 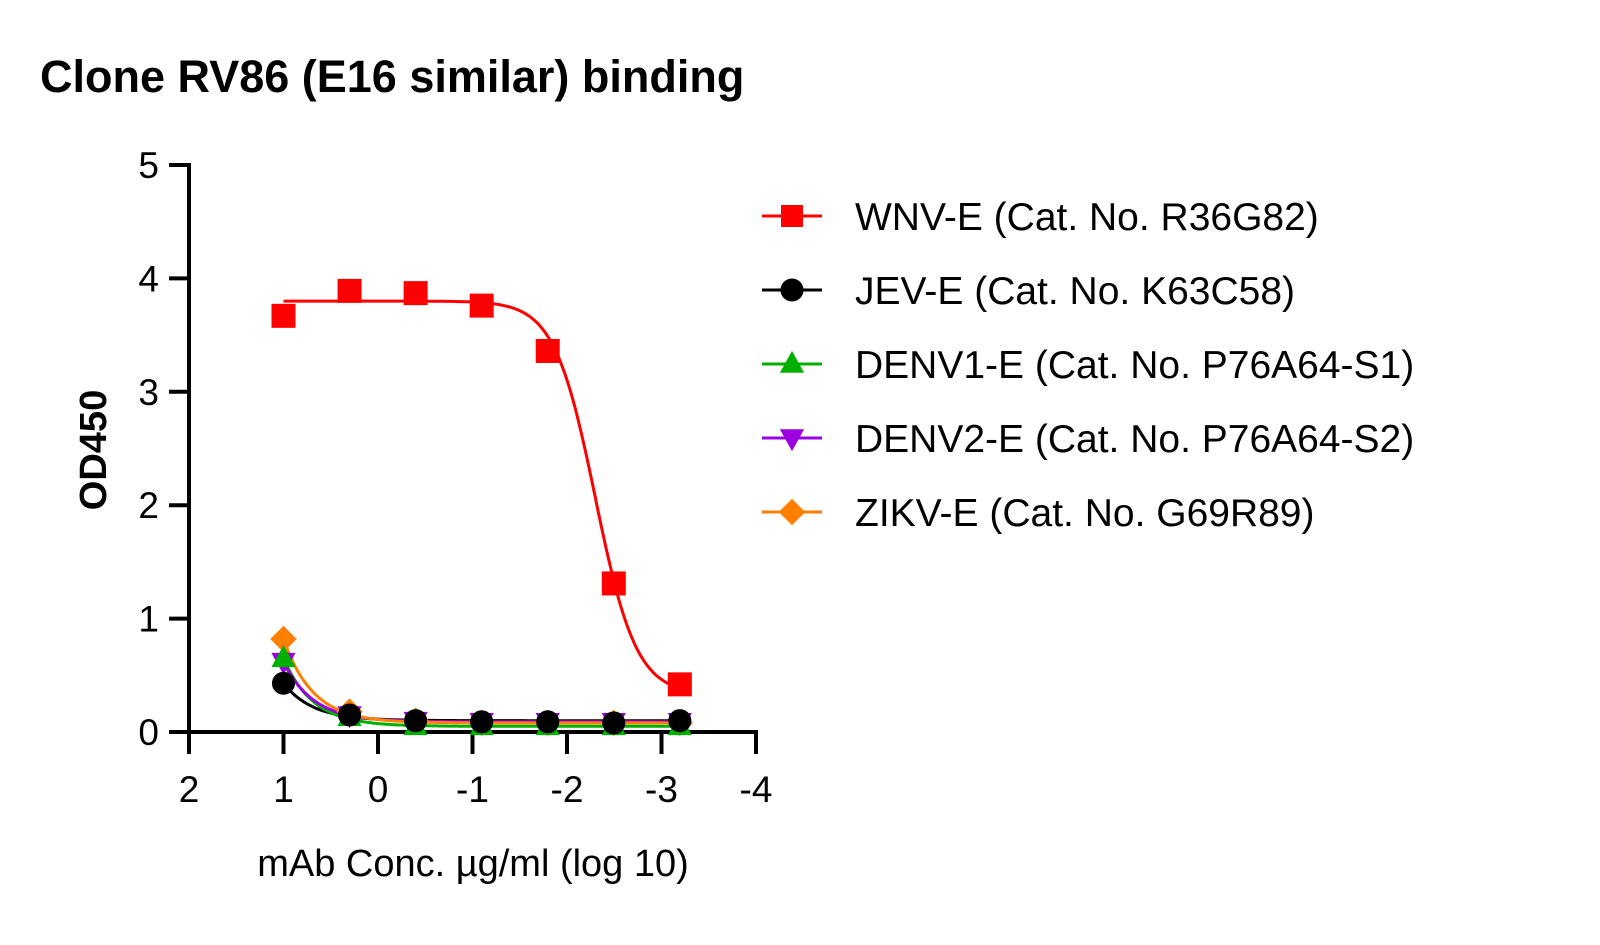 I want to click on fit-curves, so click(x=481, y=513).